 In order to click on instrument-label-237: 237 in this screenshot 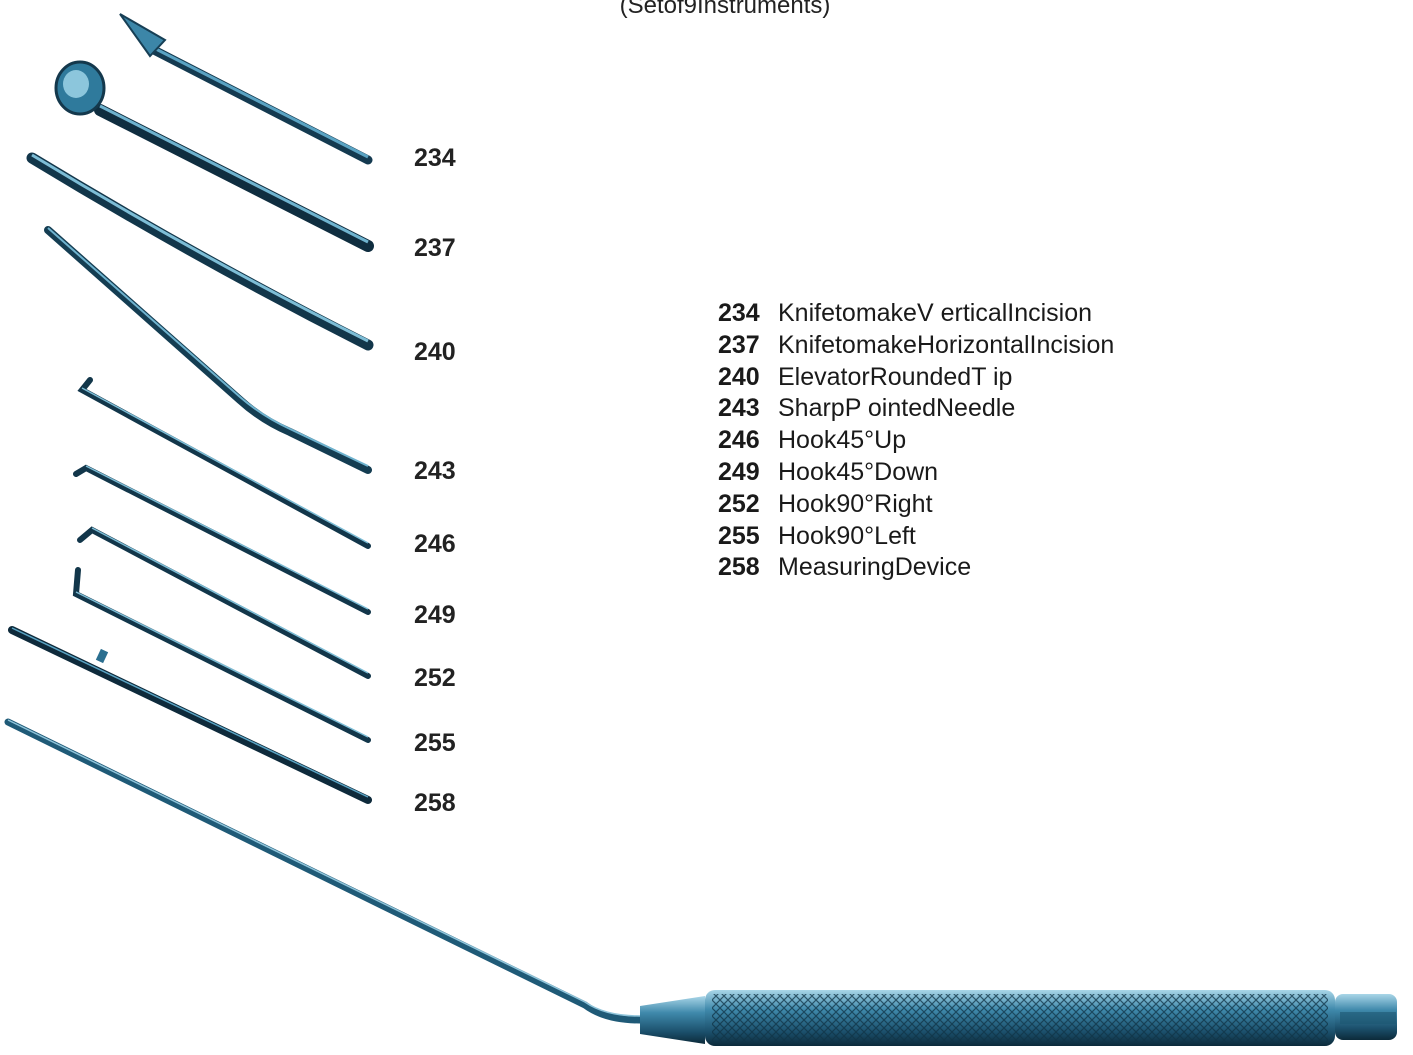, I will do `click(435, 248)`.